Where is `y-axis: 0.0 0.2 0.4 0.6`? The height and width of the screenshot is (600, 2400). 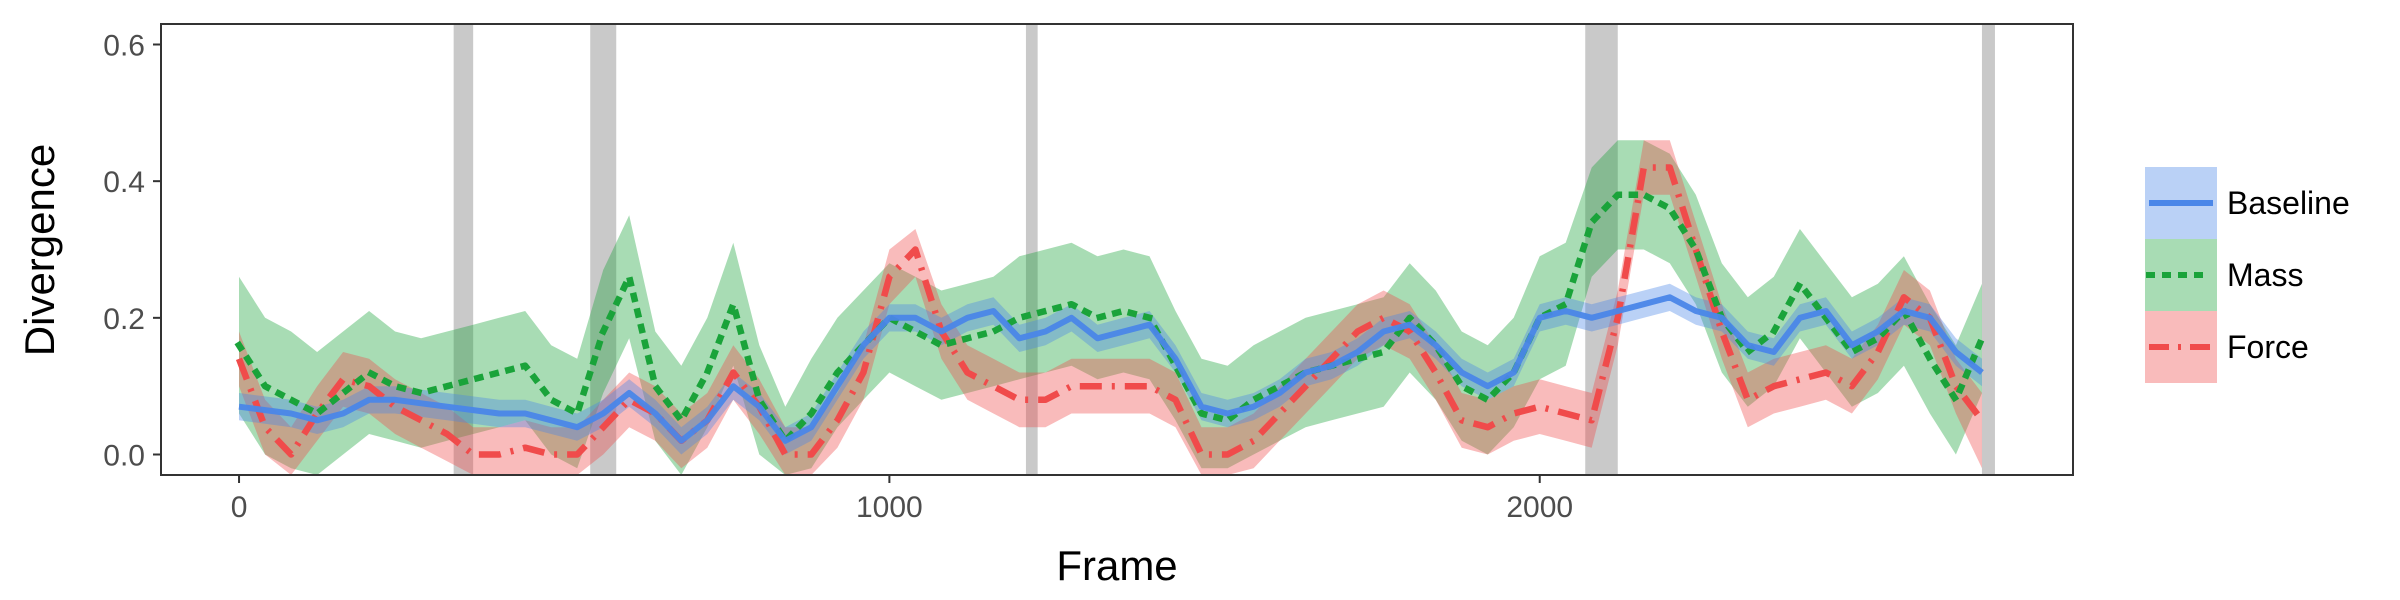 y-axis: 0.0 0.2 0.4 0.6 is located at coordinates (132, 251).